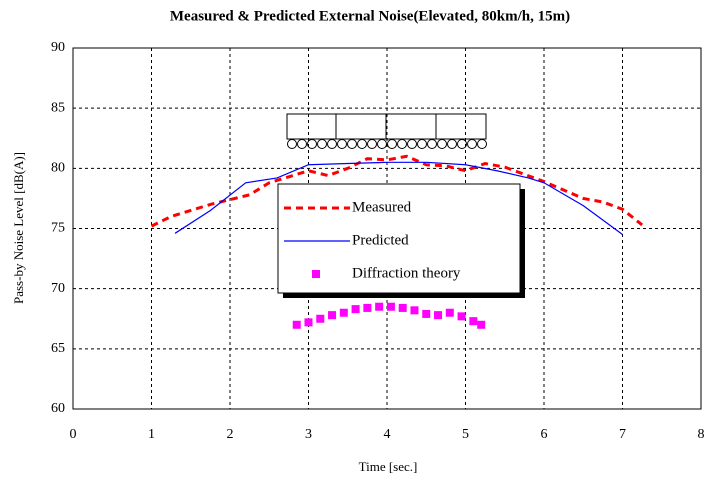  What do you see at coordinates (230, 434) in the screenshot?
I see `x-tick-label: 2` at bounding box center [230, 434].